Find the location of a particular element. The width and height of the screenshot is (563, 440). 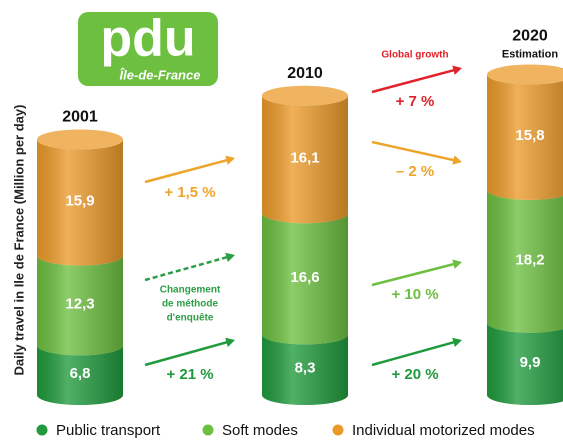

legend-label: Public transport is located at coordinates (108, 430).